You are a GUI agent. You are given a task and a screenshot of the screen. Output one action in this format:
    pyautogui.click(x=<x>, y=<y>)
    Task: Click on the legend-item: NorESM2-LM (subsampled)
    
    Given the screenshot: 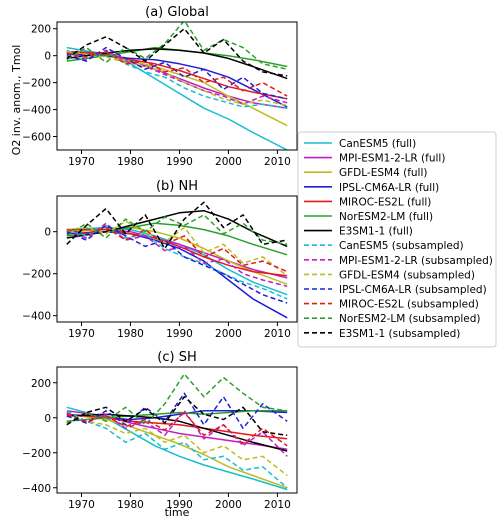 What is the action you would take?
    pyautogui.click(x=392, y=319)
    